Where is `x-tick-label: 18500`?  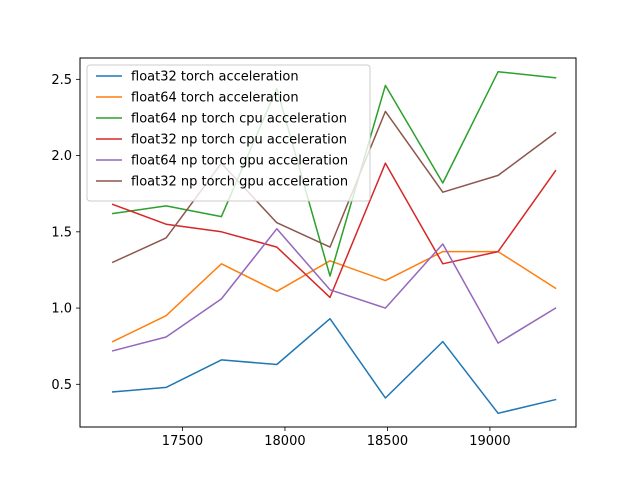
x-tick-label: 18500 is located at coordinates (387, 441).